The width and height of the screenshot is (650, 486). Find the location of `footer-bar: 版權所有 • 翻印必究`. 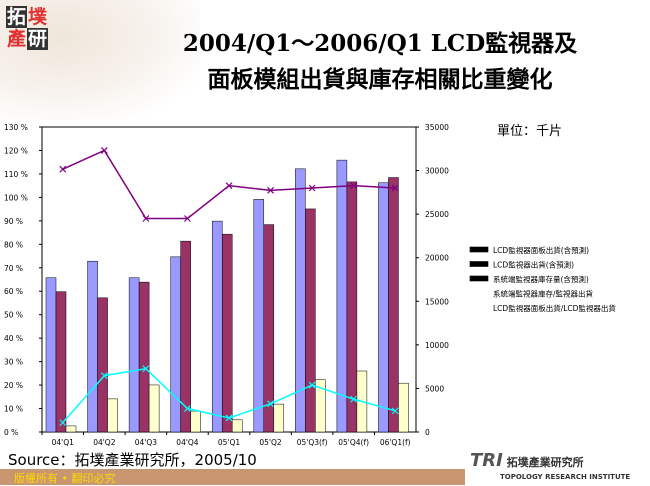

footer-bar: 版權所有 • 翻印必究 is located at coordinates (232, 477).